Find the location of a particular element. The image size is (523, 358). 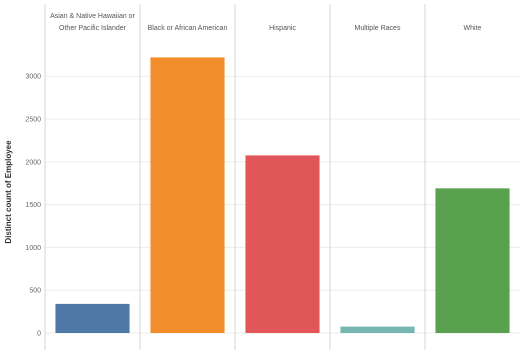

category-header: Multiple Races is located at coordinates (378, 28).